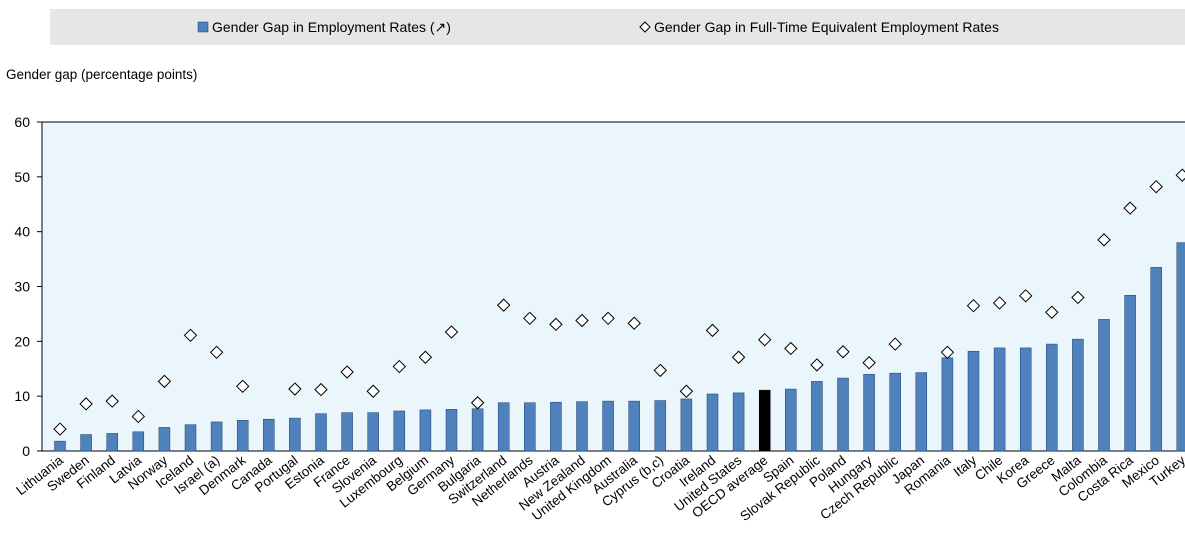 The image size is (1185, 553). What do you see at coordinates (22, 341) in the screenshot?
I see `y-tick-label: 20` at bounding box center [22, 341].